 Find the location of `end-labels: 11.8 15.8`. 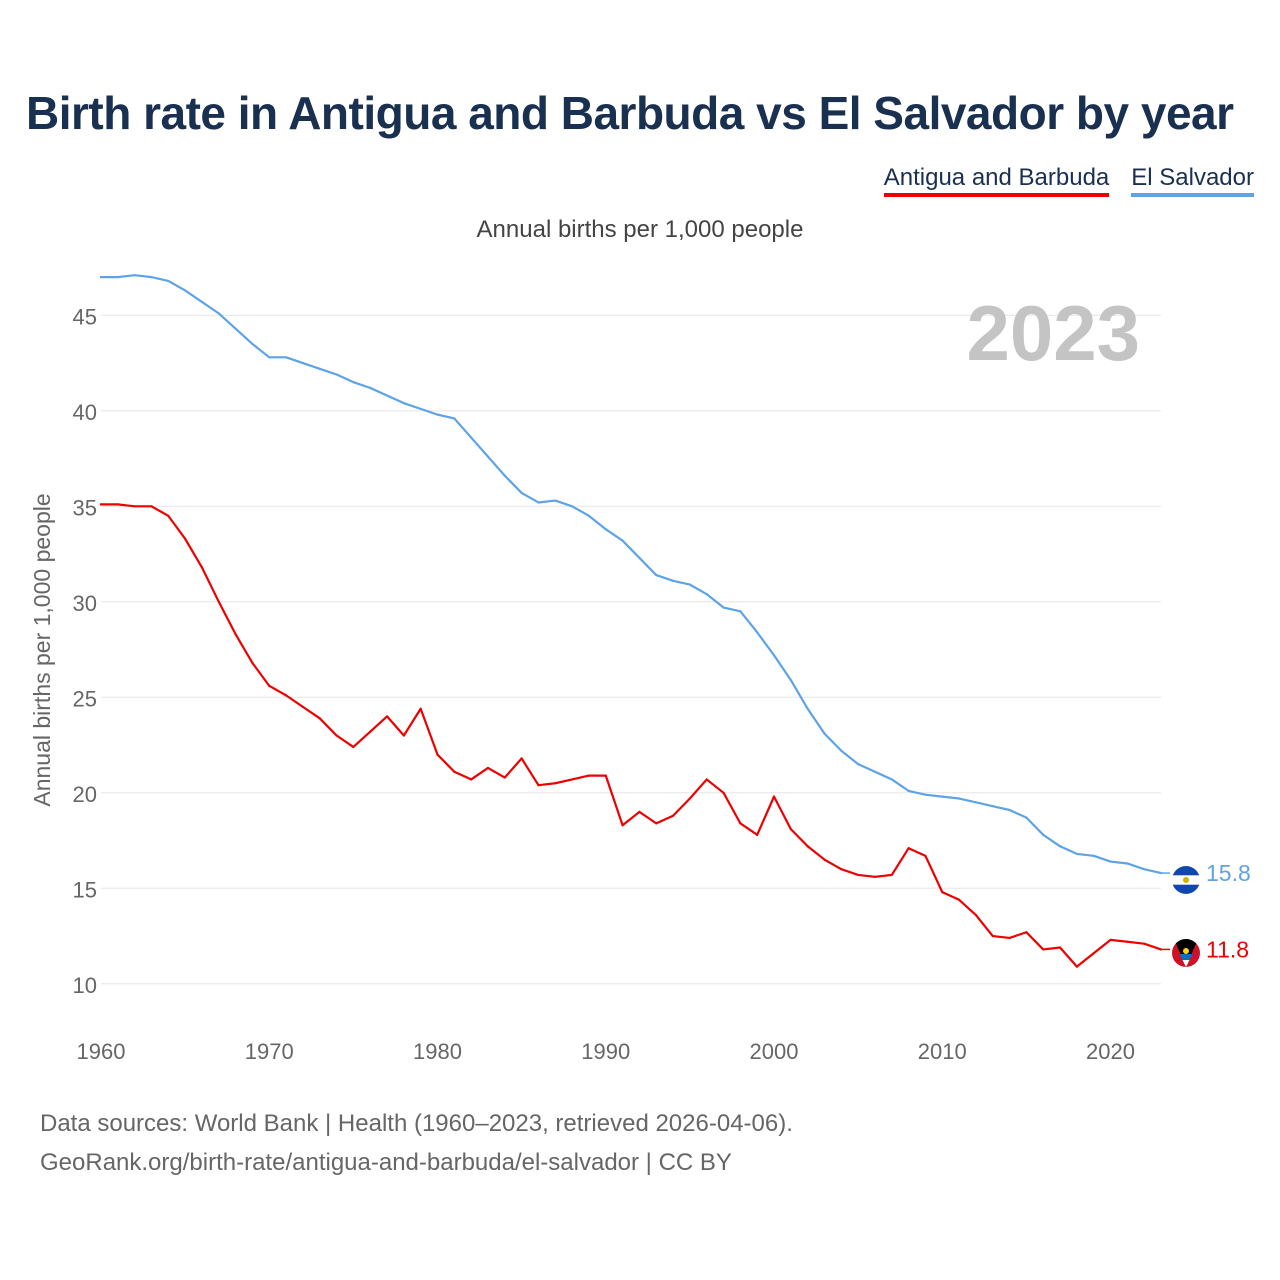

end-labels: 11.8 15.8 is located at coordinates (1228, 911).